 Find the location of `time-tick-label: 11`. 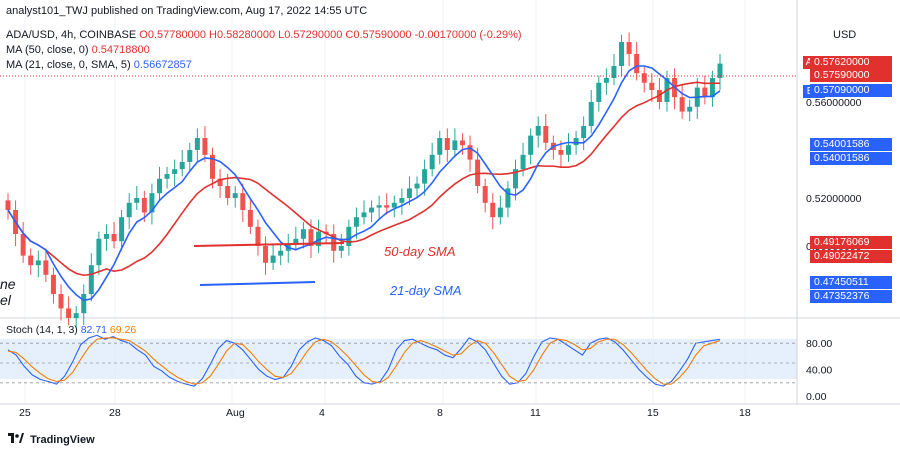

time-tick-label: 11 is located at coordinates (535, 413).